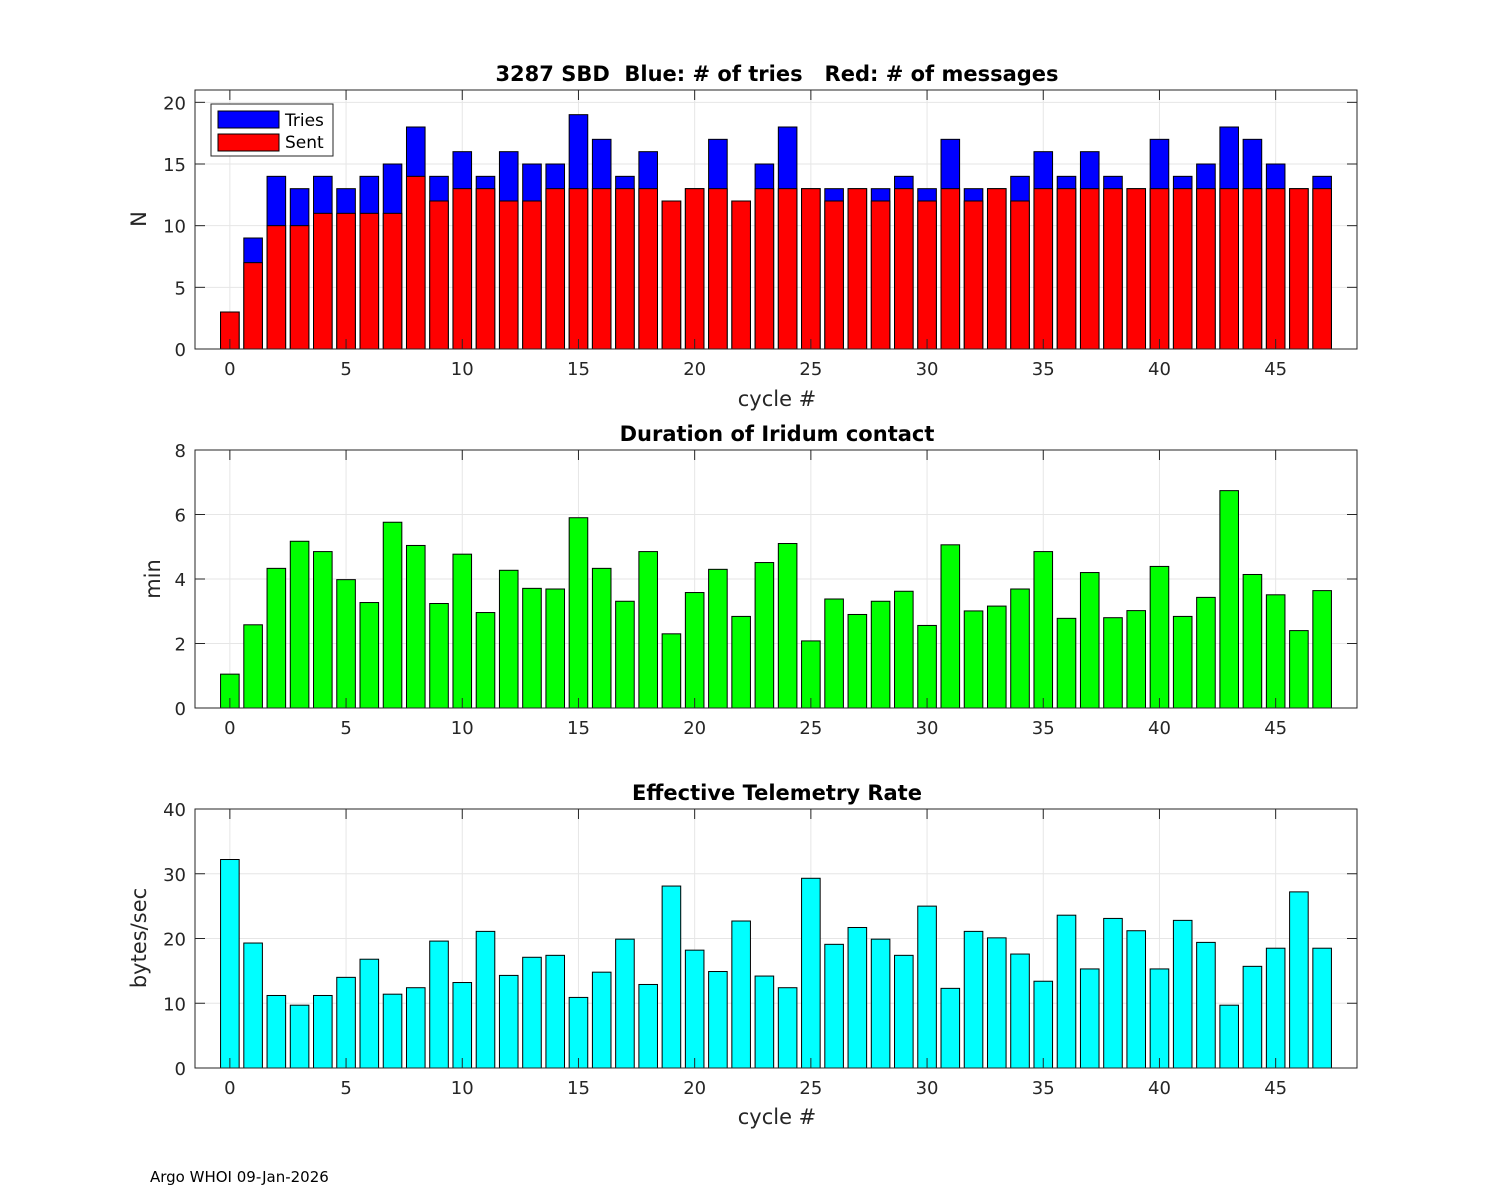  I want to click on x-tick-label: 15, so click(578, 1088).